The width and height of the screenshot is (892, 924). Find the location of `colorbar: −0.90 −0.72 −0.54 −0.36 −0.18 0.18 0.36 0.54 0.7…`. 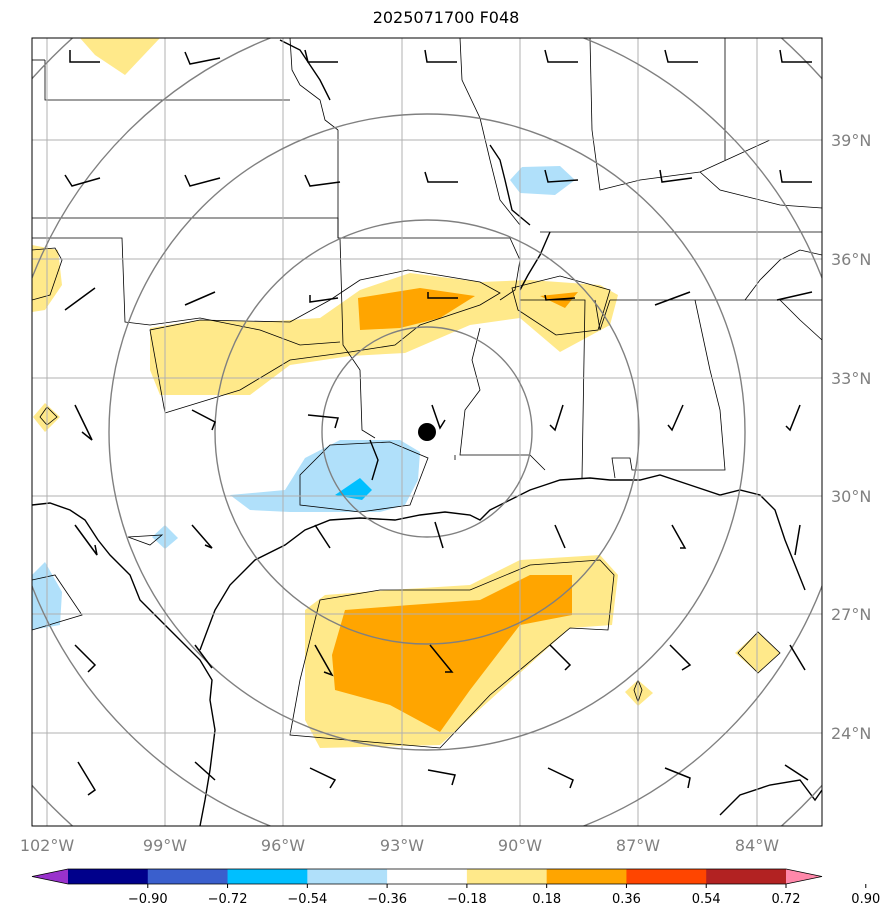

colorbar: −0.90 −0.72 −0.54 −0.36 −0.18 0.18 0.36 0.54 0.7… is located at coordinates (455, 887).